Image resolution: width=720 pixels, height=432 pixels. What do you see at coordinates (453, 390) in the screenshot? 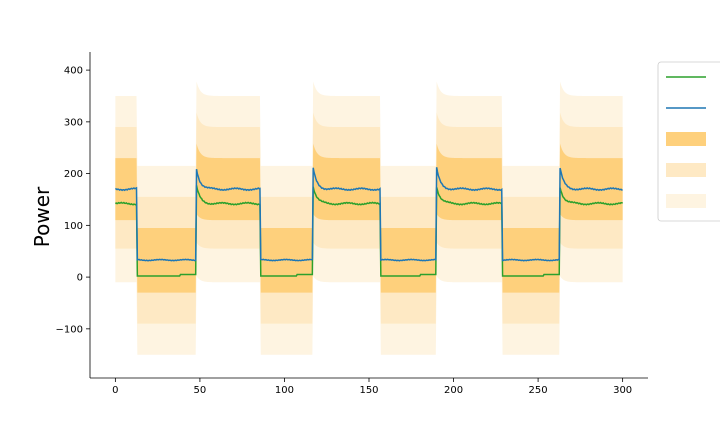
I see `x-tick-label: 200` at bounding box center [453, 390].